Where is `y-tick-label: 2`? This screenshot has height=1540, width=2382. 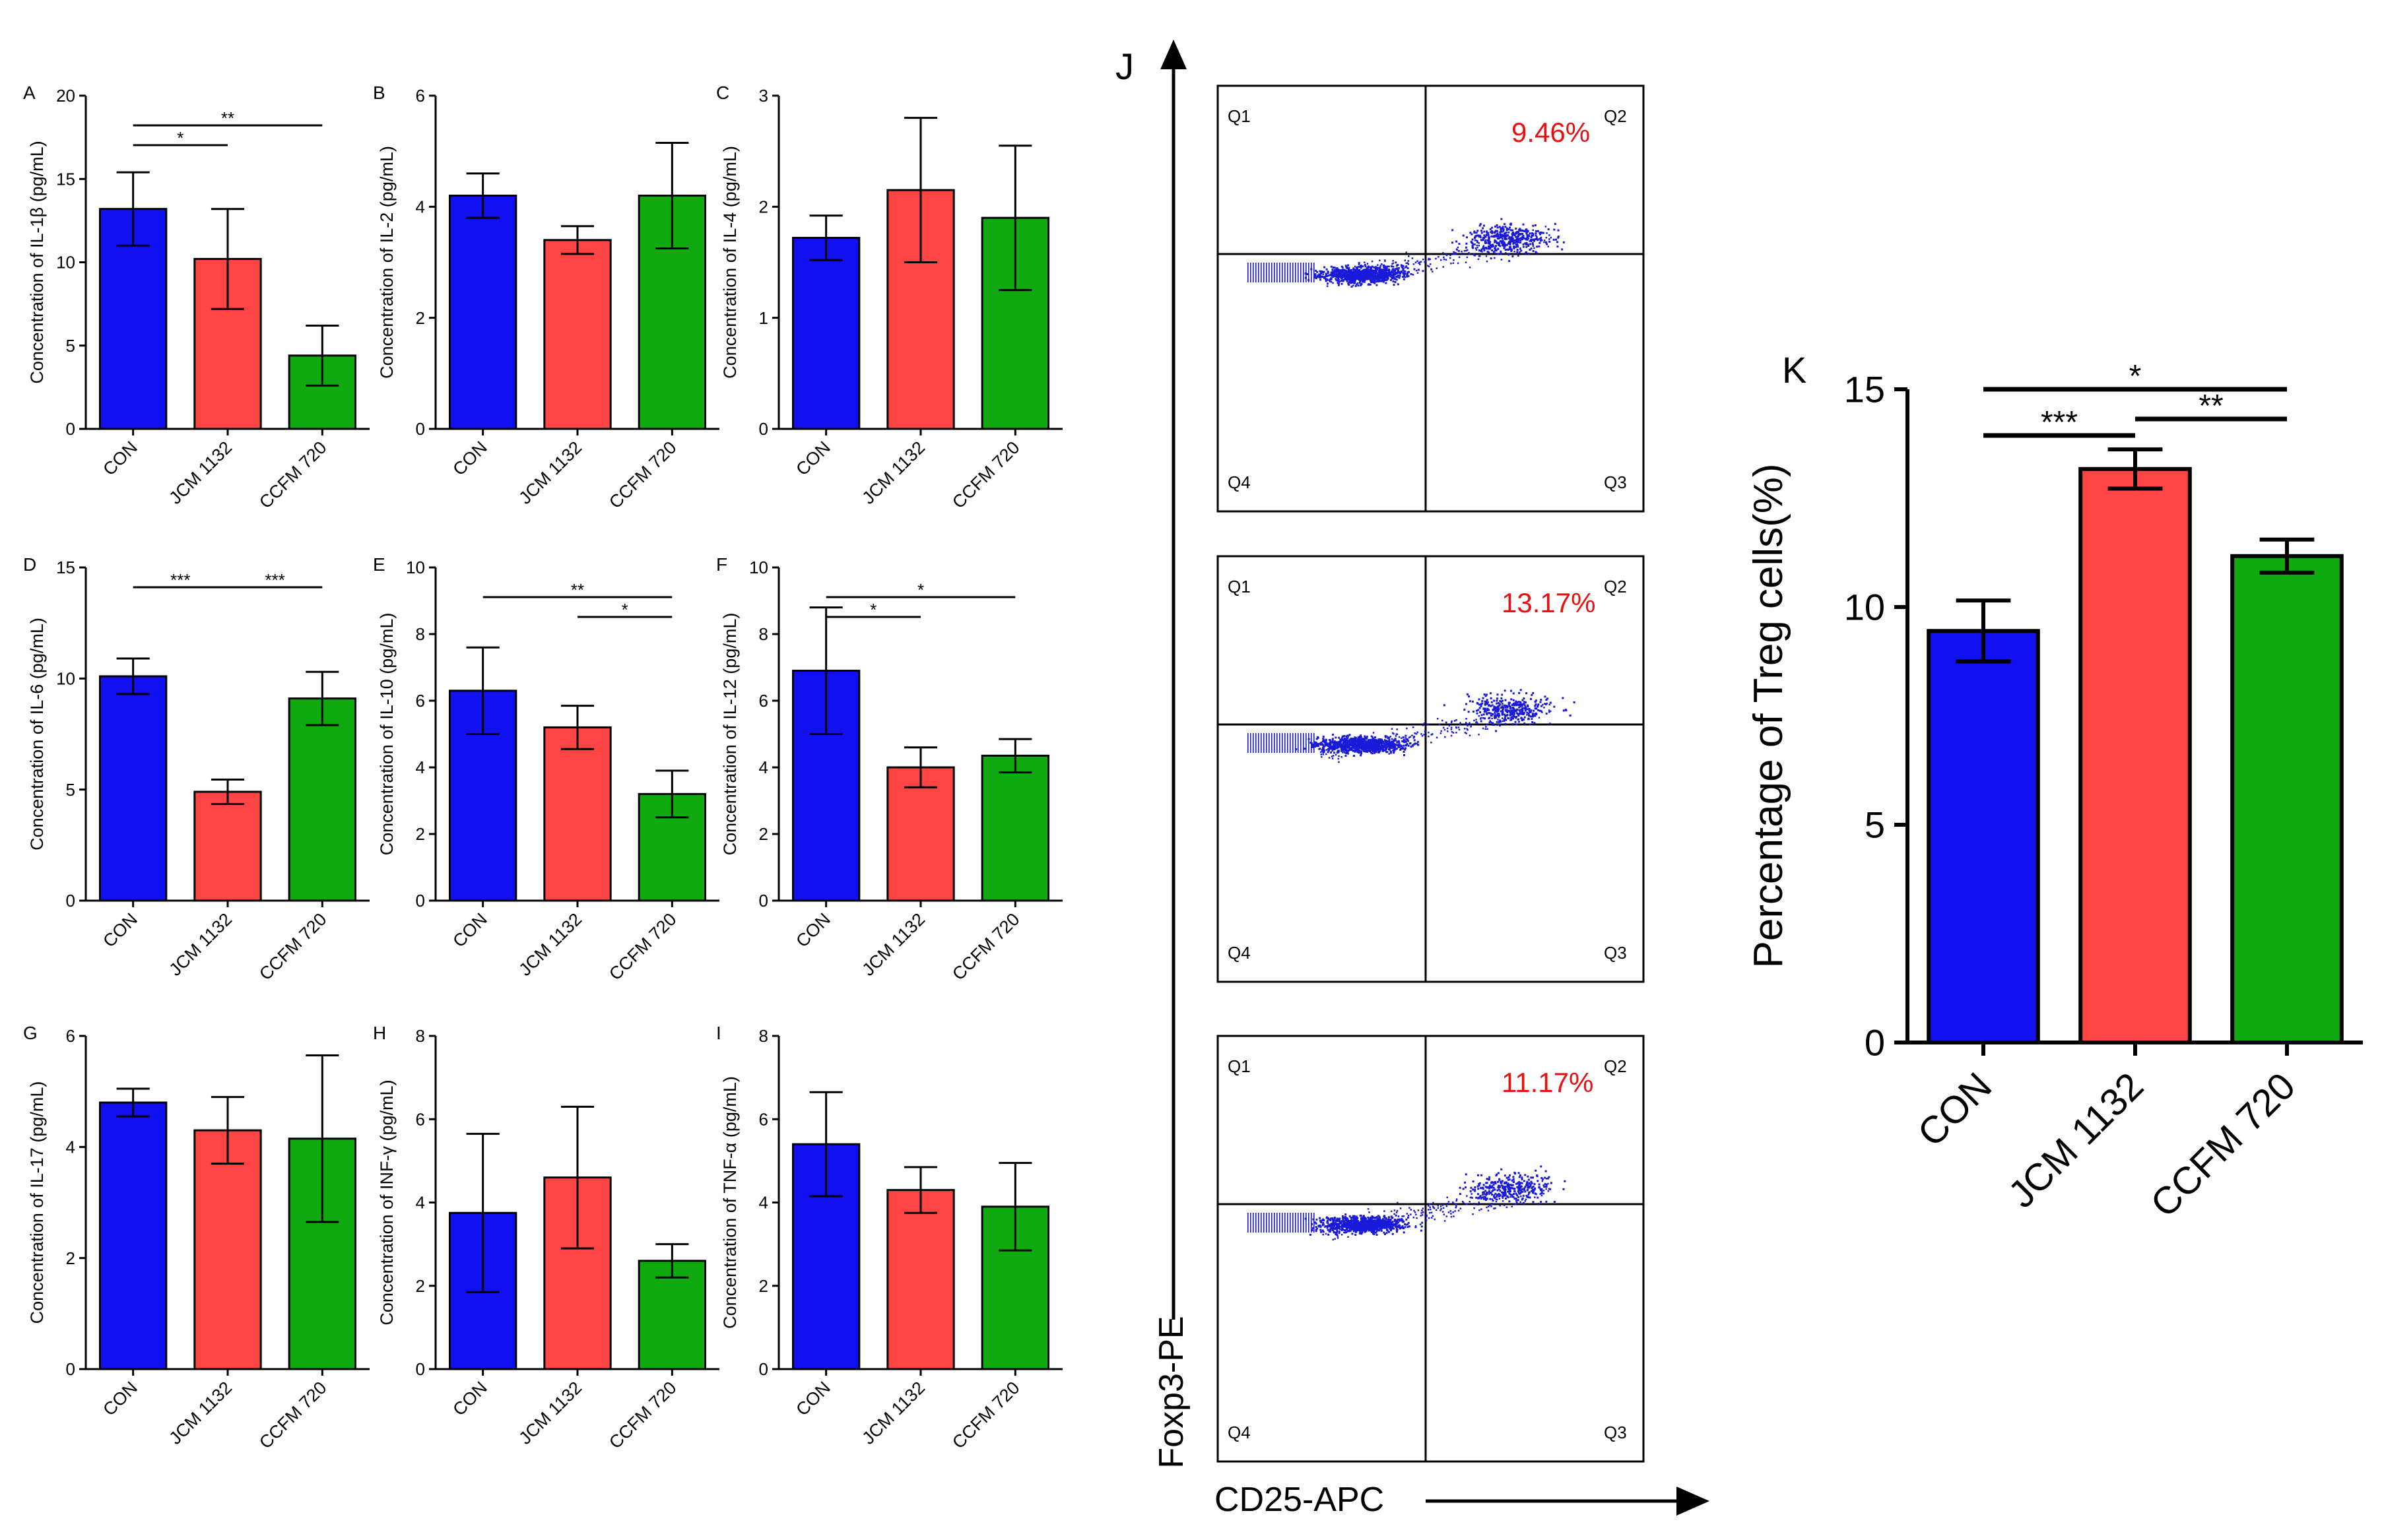 y-tick-label: 2 is located at coordinates (421, 318).